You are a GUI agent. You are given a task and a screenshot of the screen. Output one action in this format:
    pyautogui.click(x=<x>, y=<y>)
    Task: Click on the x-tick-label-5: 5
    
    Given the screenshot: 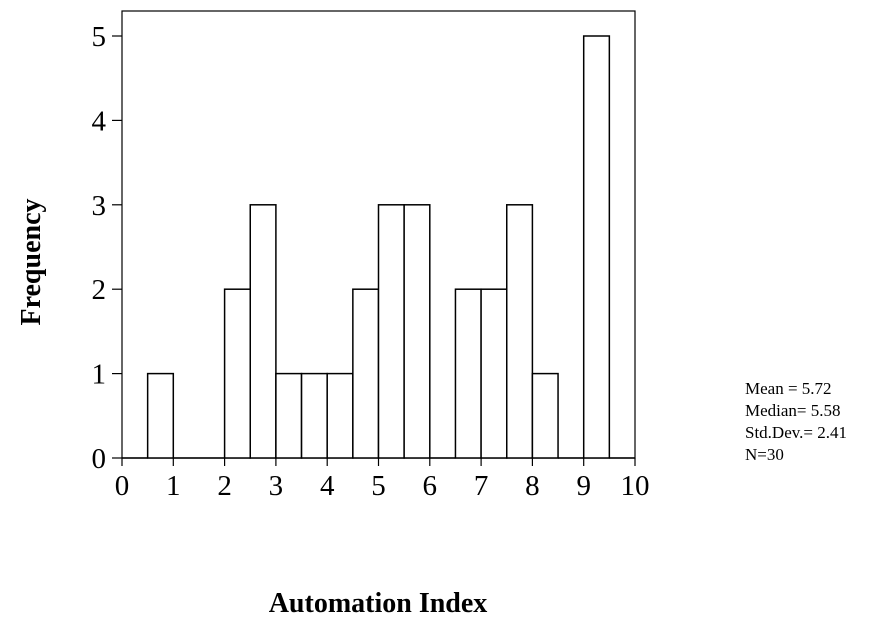 What is the action you would take?
    pyautogui.click(x=378, y=486)
    